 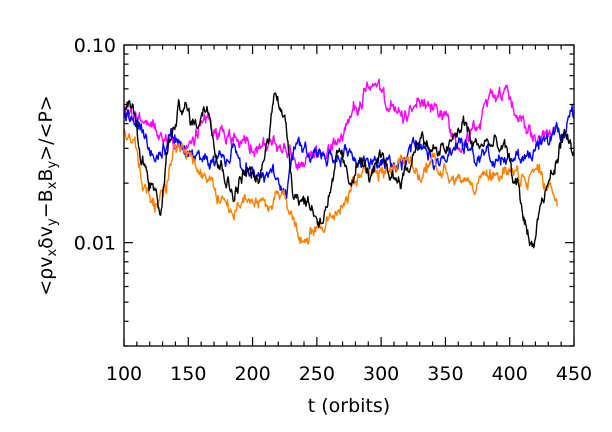 What do you see at coordinates (445, 374) in the screenshot?
I see `x-tick-label: 350` at bounding box center [445, 374].